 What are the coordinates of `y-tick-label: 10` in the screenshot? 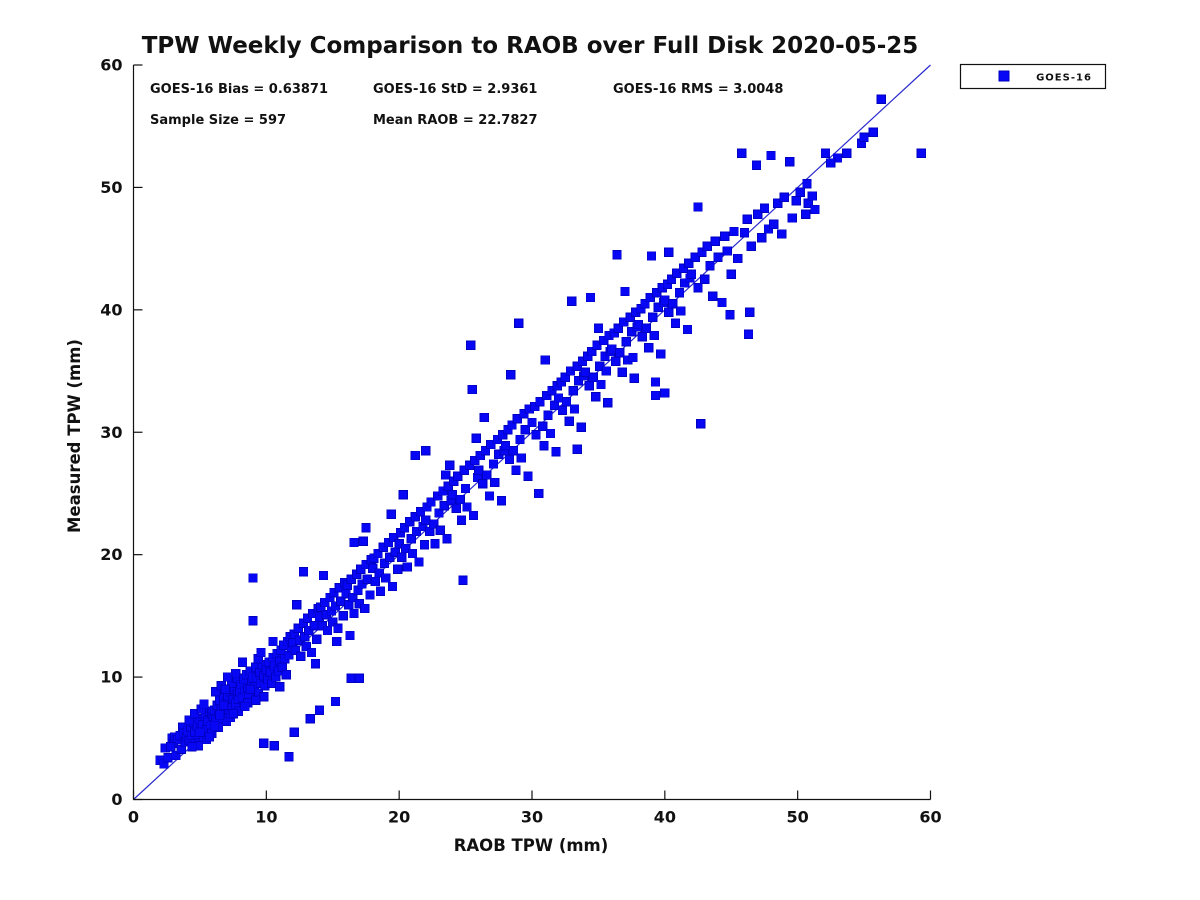 It's located at (111, 677).